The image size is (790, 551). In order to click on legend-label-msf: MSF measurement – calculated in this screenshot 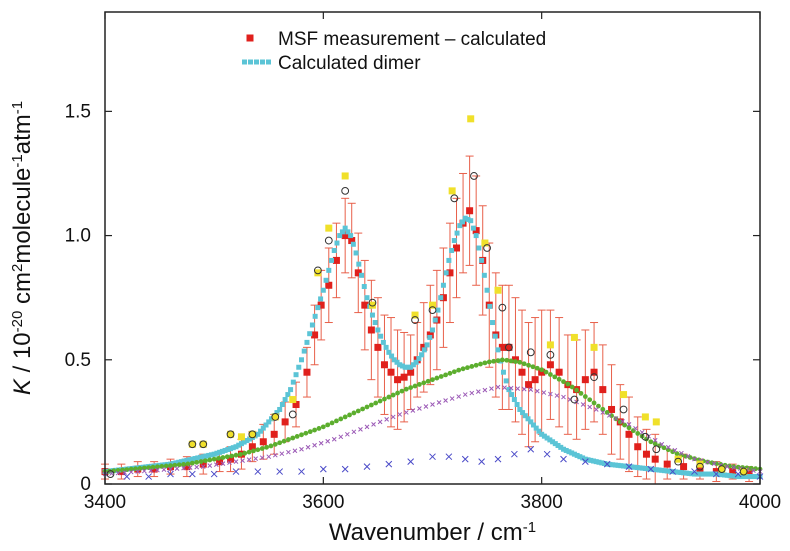, I will do `click(412, 39)`.